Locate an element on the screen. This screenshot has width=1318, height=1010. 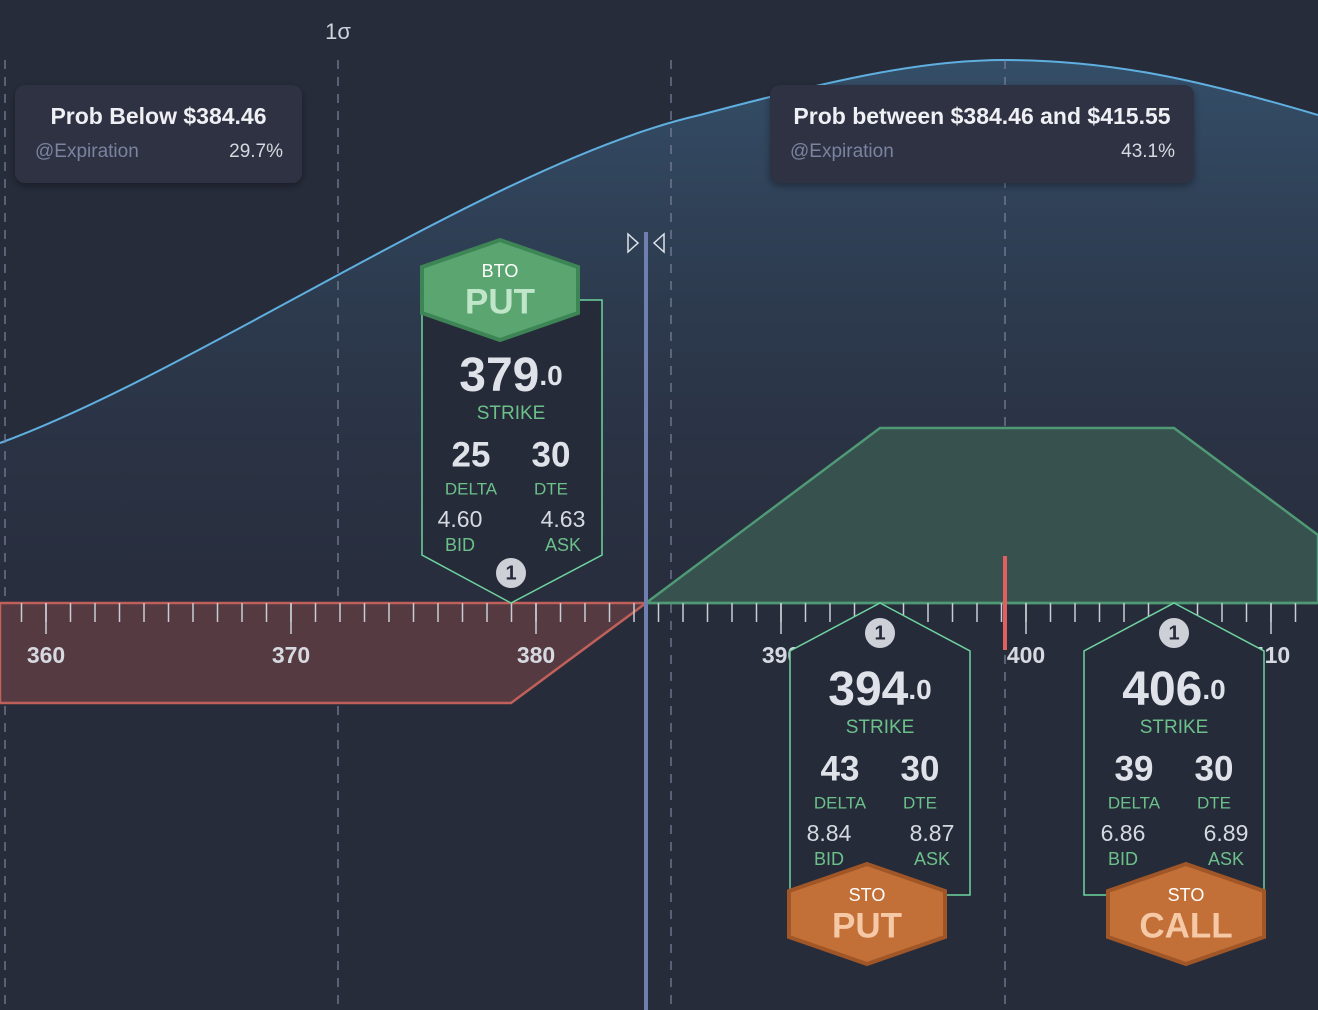
delta: 43 is located at coordinates (840, 768).